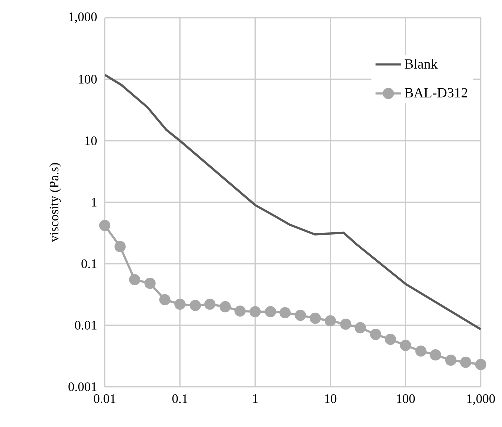 This screenshot has height=427, width=502. What do you see at coordinates (91, 141) in the screenshot?
I see `y-tick-label: 10` at bounding box center [91, 141].